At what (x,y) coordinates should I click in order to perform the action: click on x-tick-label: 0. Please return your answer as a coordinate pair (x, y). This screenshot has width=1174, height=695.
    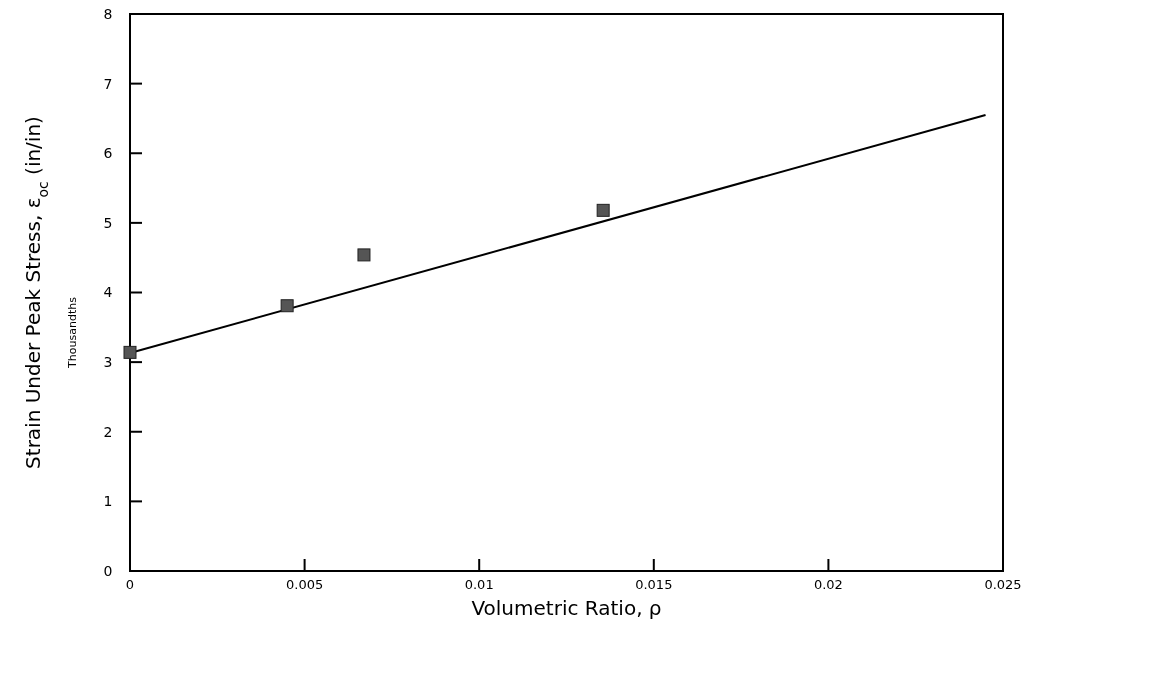
    Looking at the image, I should click on (130, 584).